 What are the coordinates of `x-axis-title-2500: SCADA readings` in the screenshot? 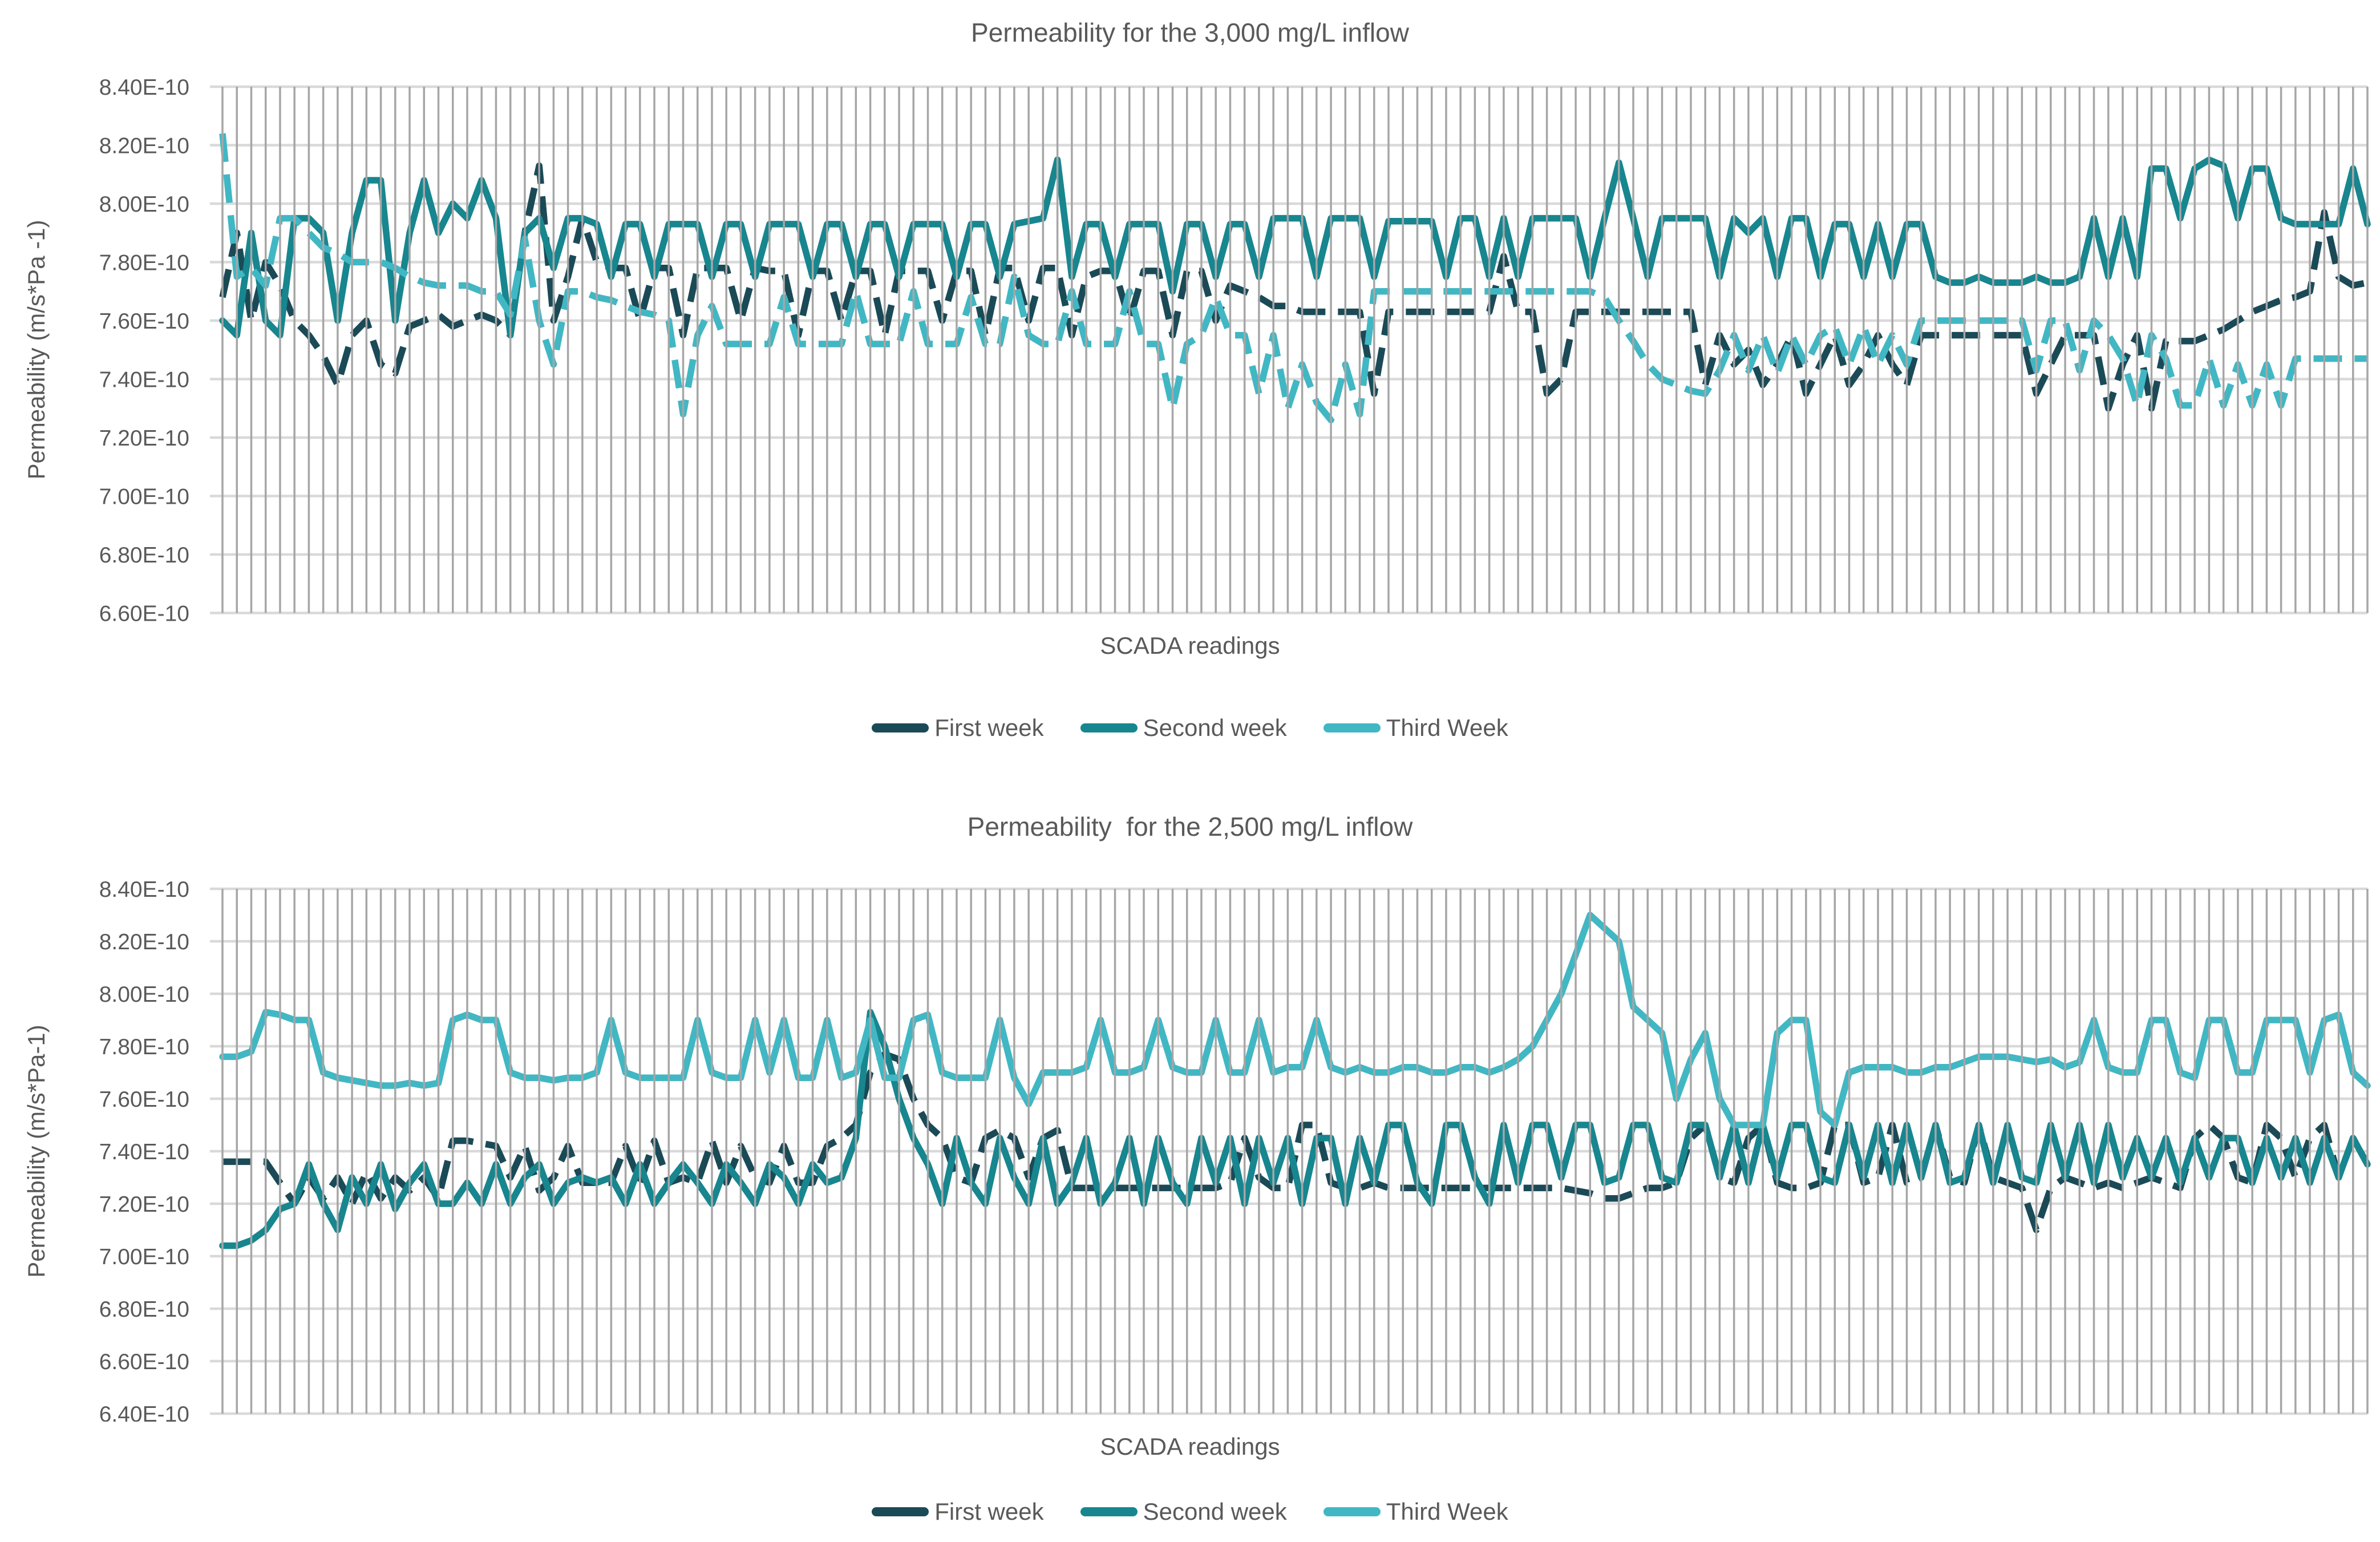 It's located at (1190, 1446).